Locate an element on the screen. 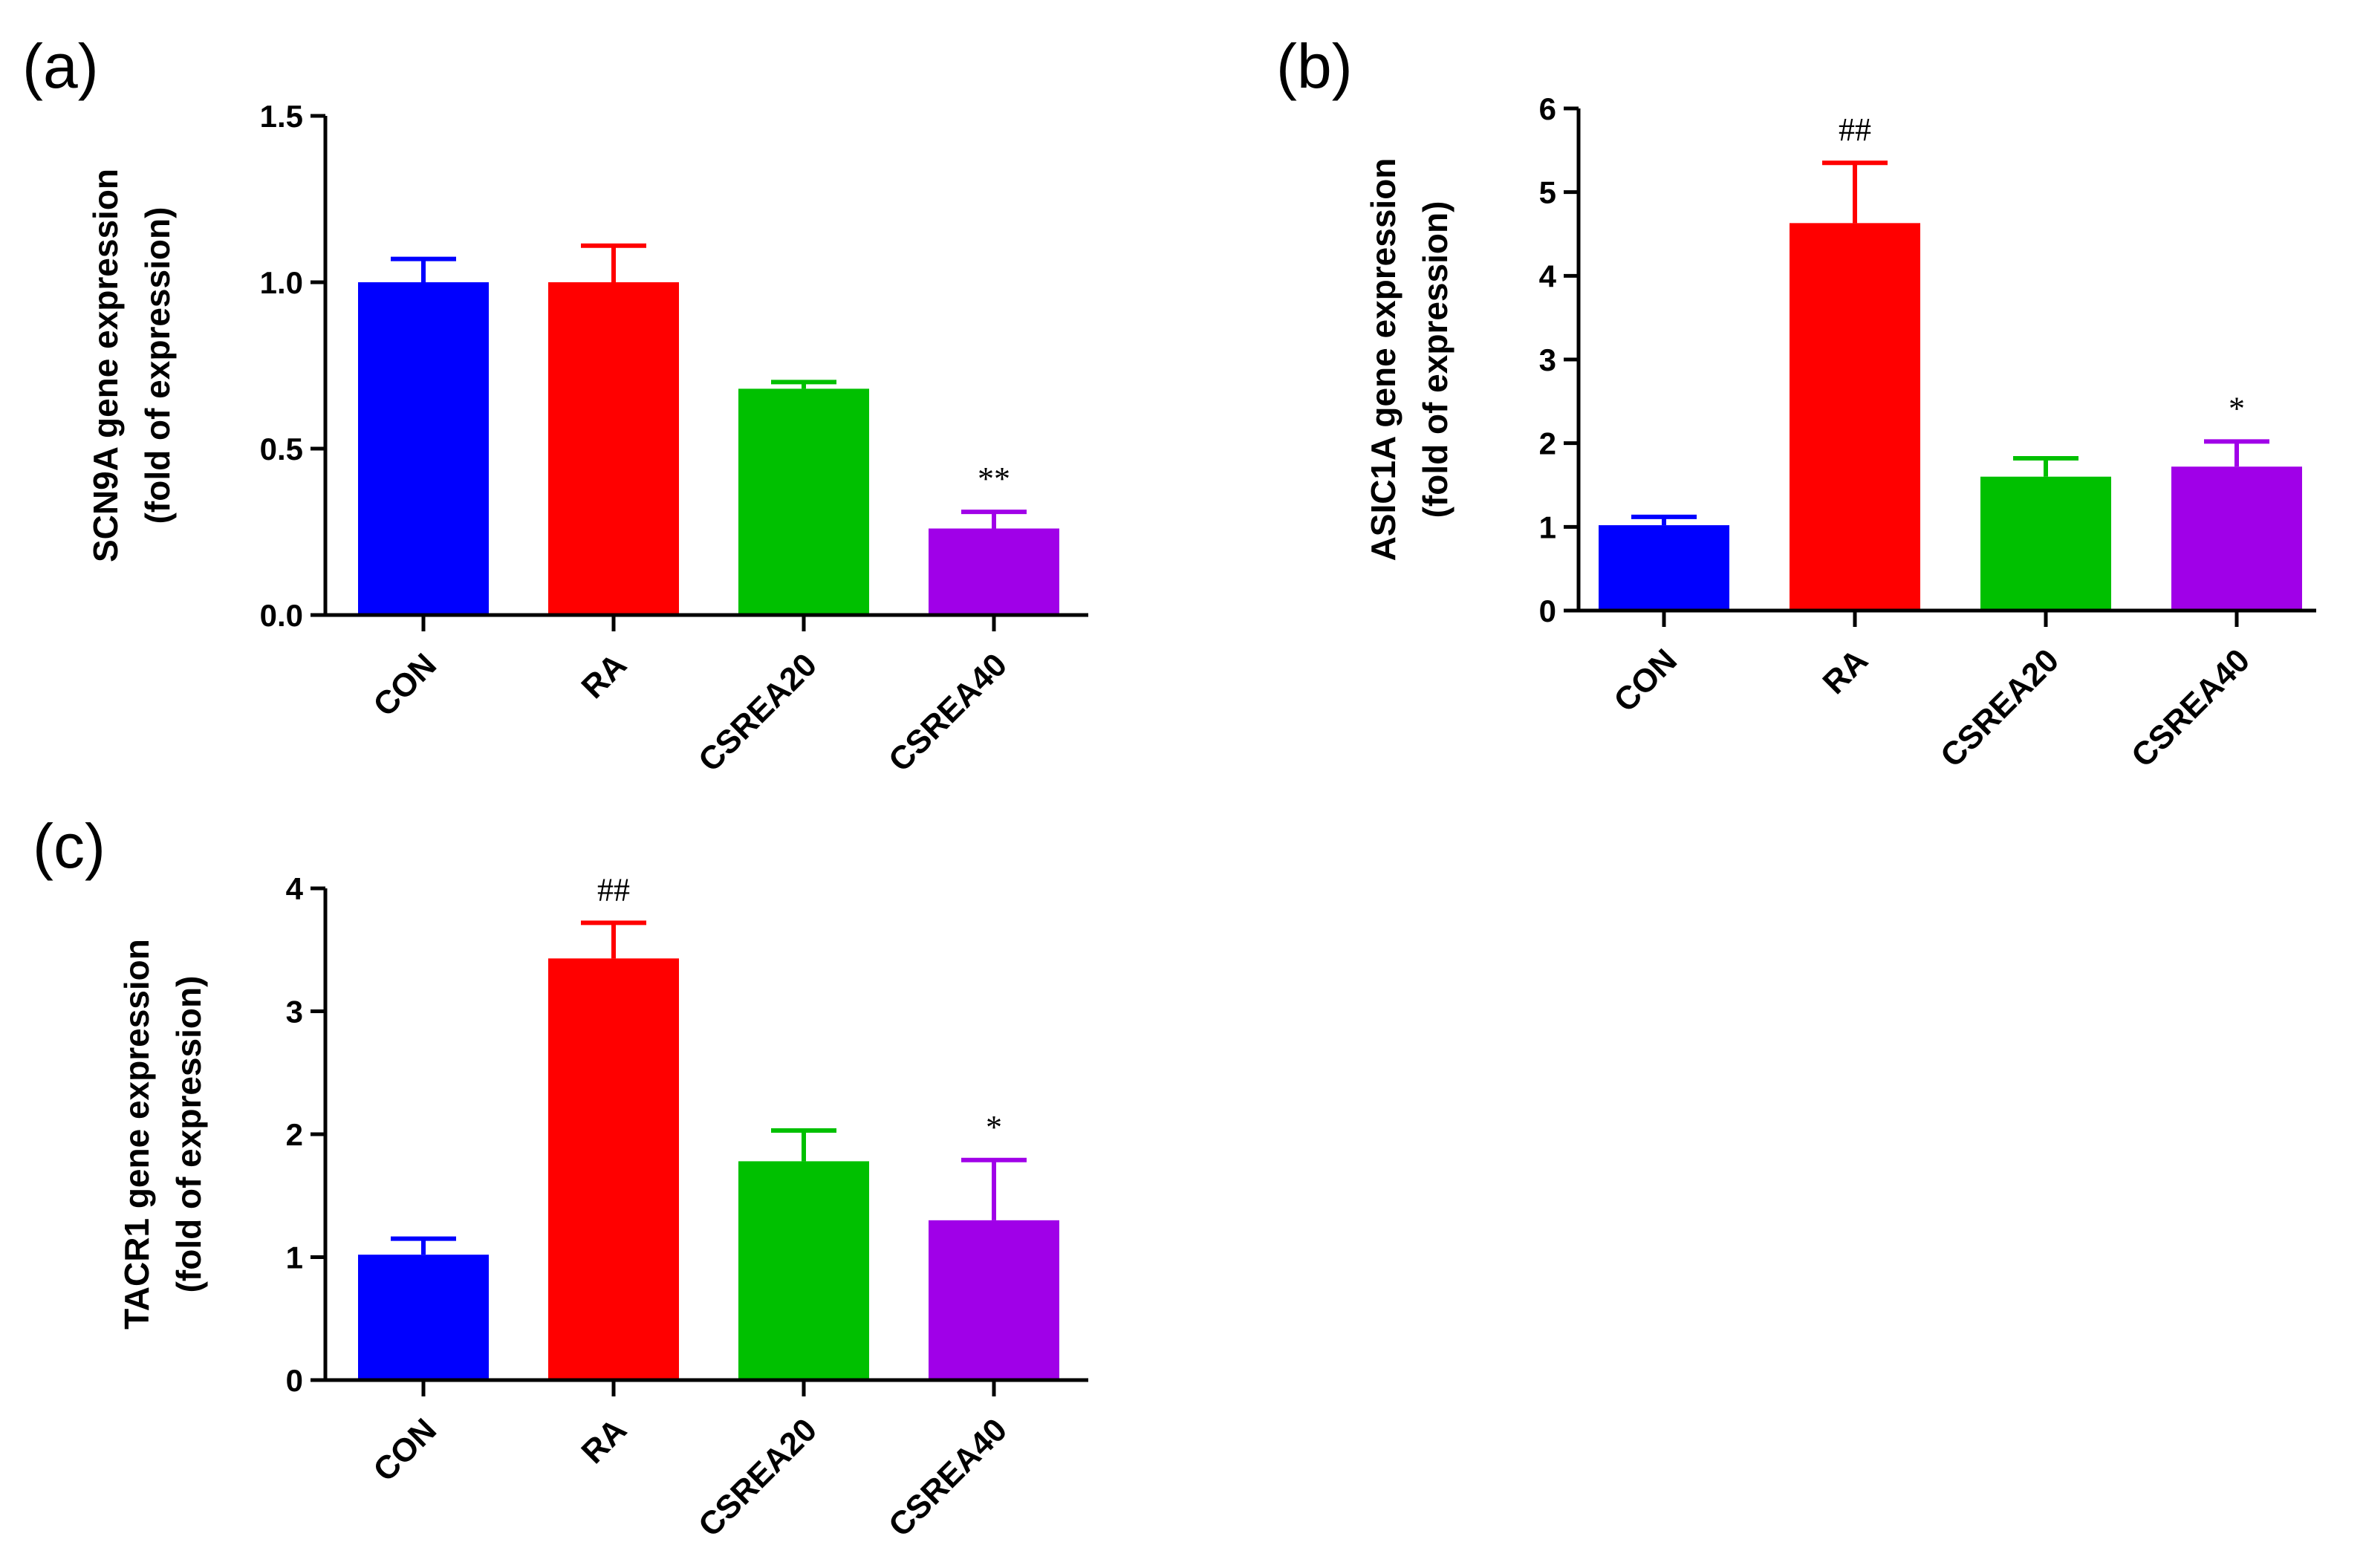  panel-label: (c) is located at coordinates (69, 846).